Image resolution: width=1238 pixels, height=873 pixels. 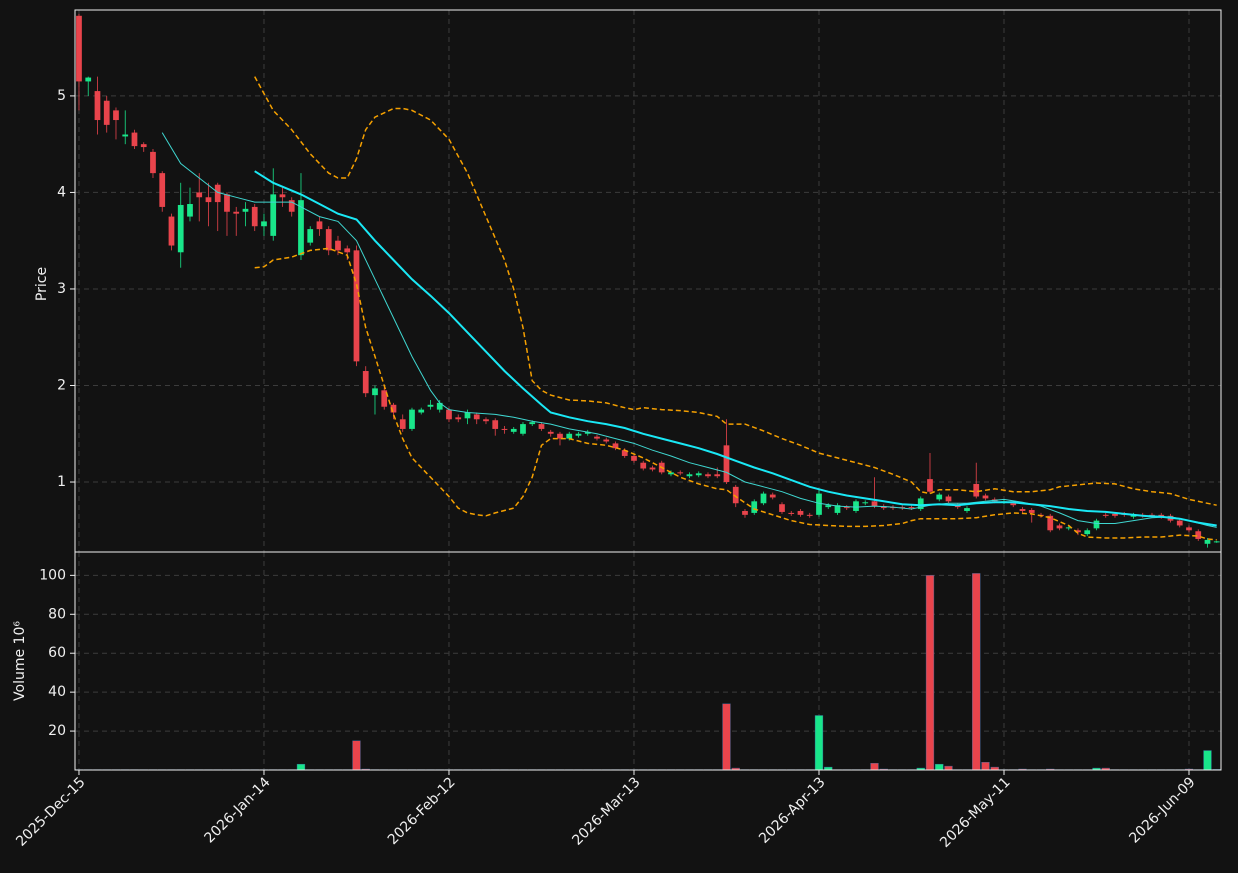 I want to click on y-tick-label: 80, so click(x=57, y=614).